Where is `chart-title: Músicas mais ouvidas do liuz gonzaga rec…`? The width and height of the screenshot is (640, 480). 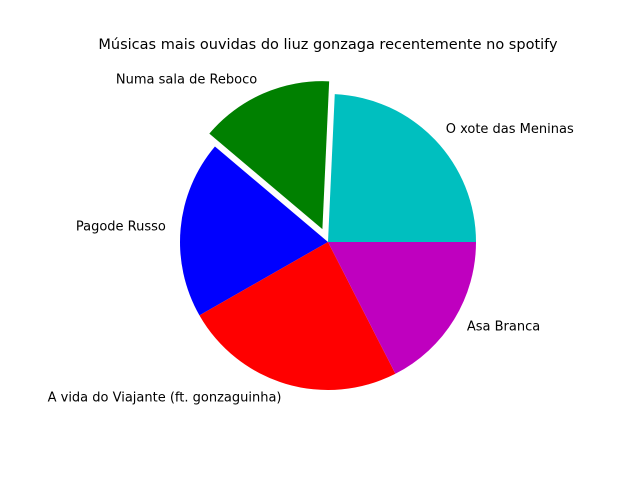
chart-title: Músicas mais ouvidas do liuz gonzaga rec… is located at coordinates (328, 45).